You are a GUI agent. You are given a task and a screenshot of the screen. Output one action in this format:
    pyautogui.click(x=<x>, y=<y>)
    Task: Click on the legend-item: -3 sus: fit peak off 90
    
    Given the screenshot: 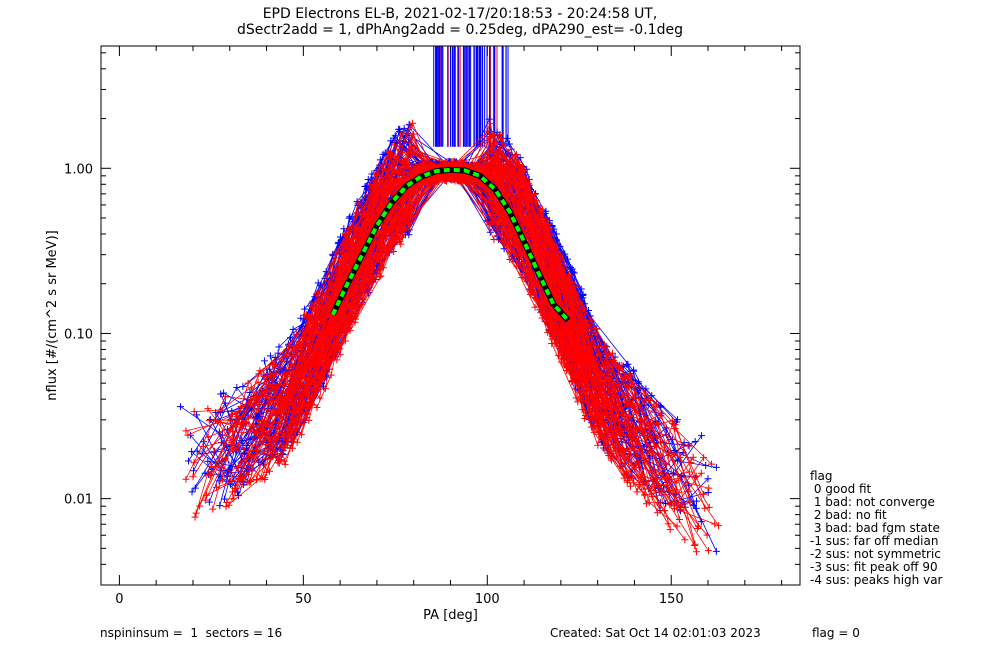 What is the action you would take?
    pyautogui.click(x=874, y=567)
    